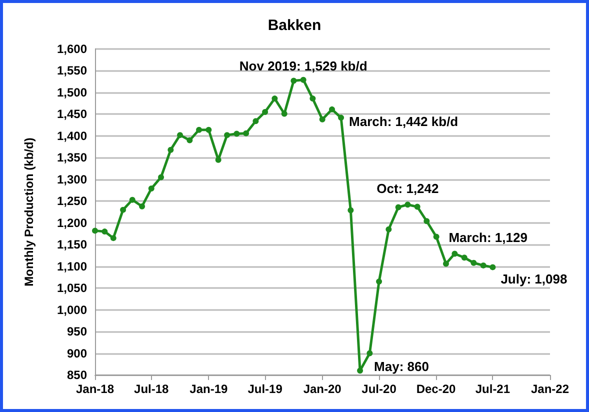 This screenshot has width=589, height=412. I want to click on y-tick-label: 1,000, so click(72, 309).